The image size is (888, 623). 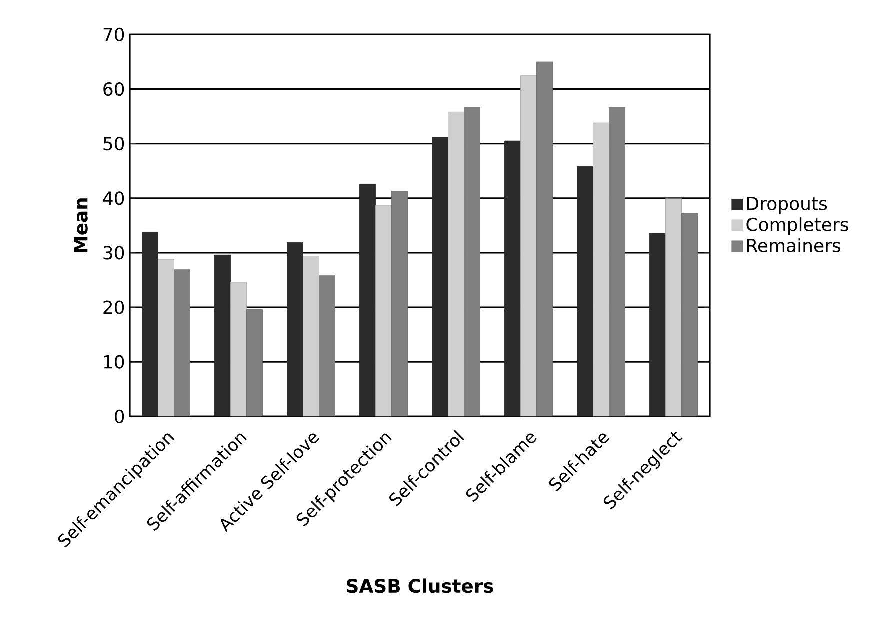 I want to click on y-tick-label: 10, so click(x=114, y=362).